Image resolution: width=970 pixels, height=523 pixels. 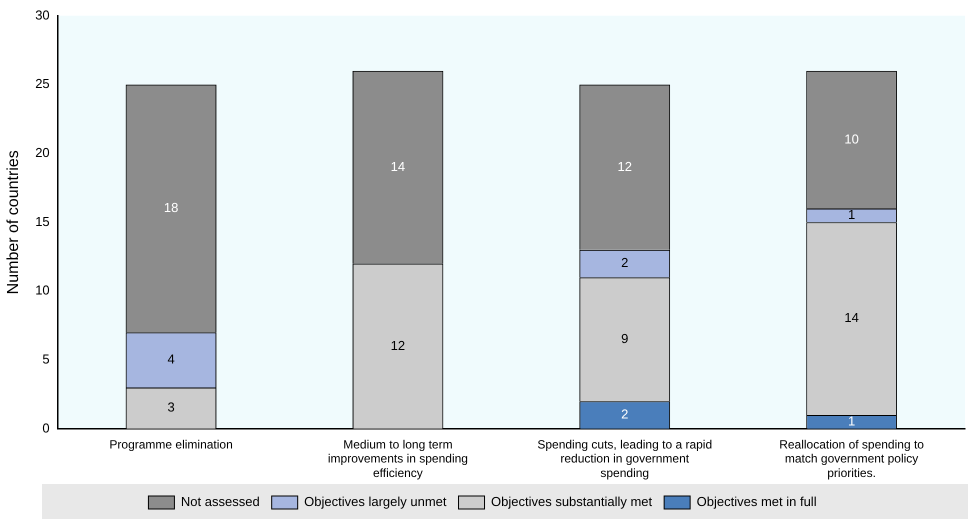 I want to click on y-tick-label: 30, so click(x=42, y=14).